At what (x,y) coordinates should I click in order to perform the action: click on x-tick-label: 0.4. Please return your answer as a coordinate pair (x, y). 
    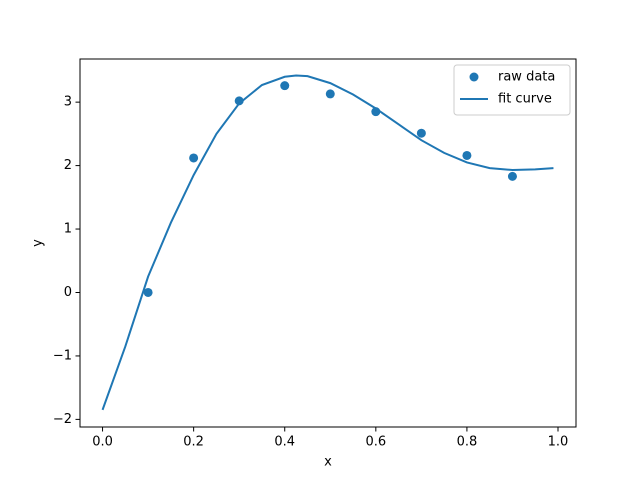
    Looking at the image, I should click on (284, 442).